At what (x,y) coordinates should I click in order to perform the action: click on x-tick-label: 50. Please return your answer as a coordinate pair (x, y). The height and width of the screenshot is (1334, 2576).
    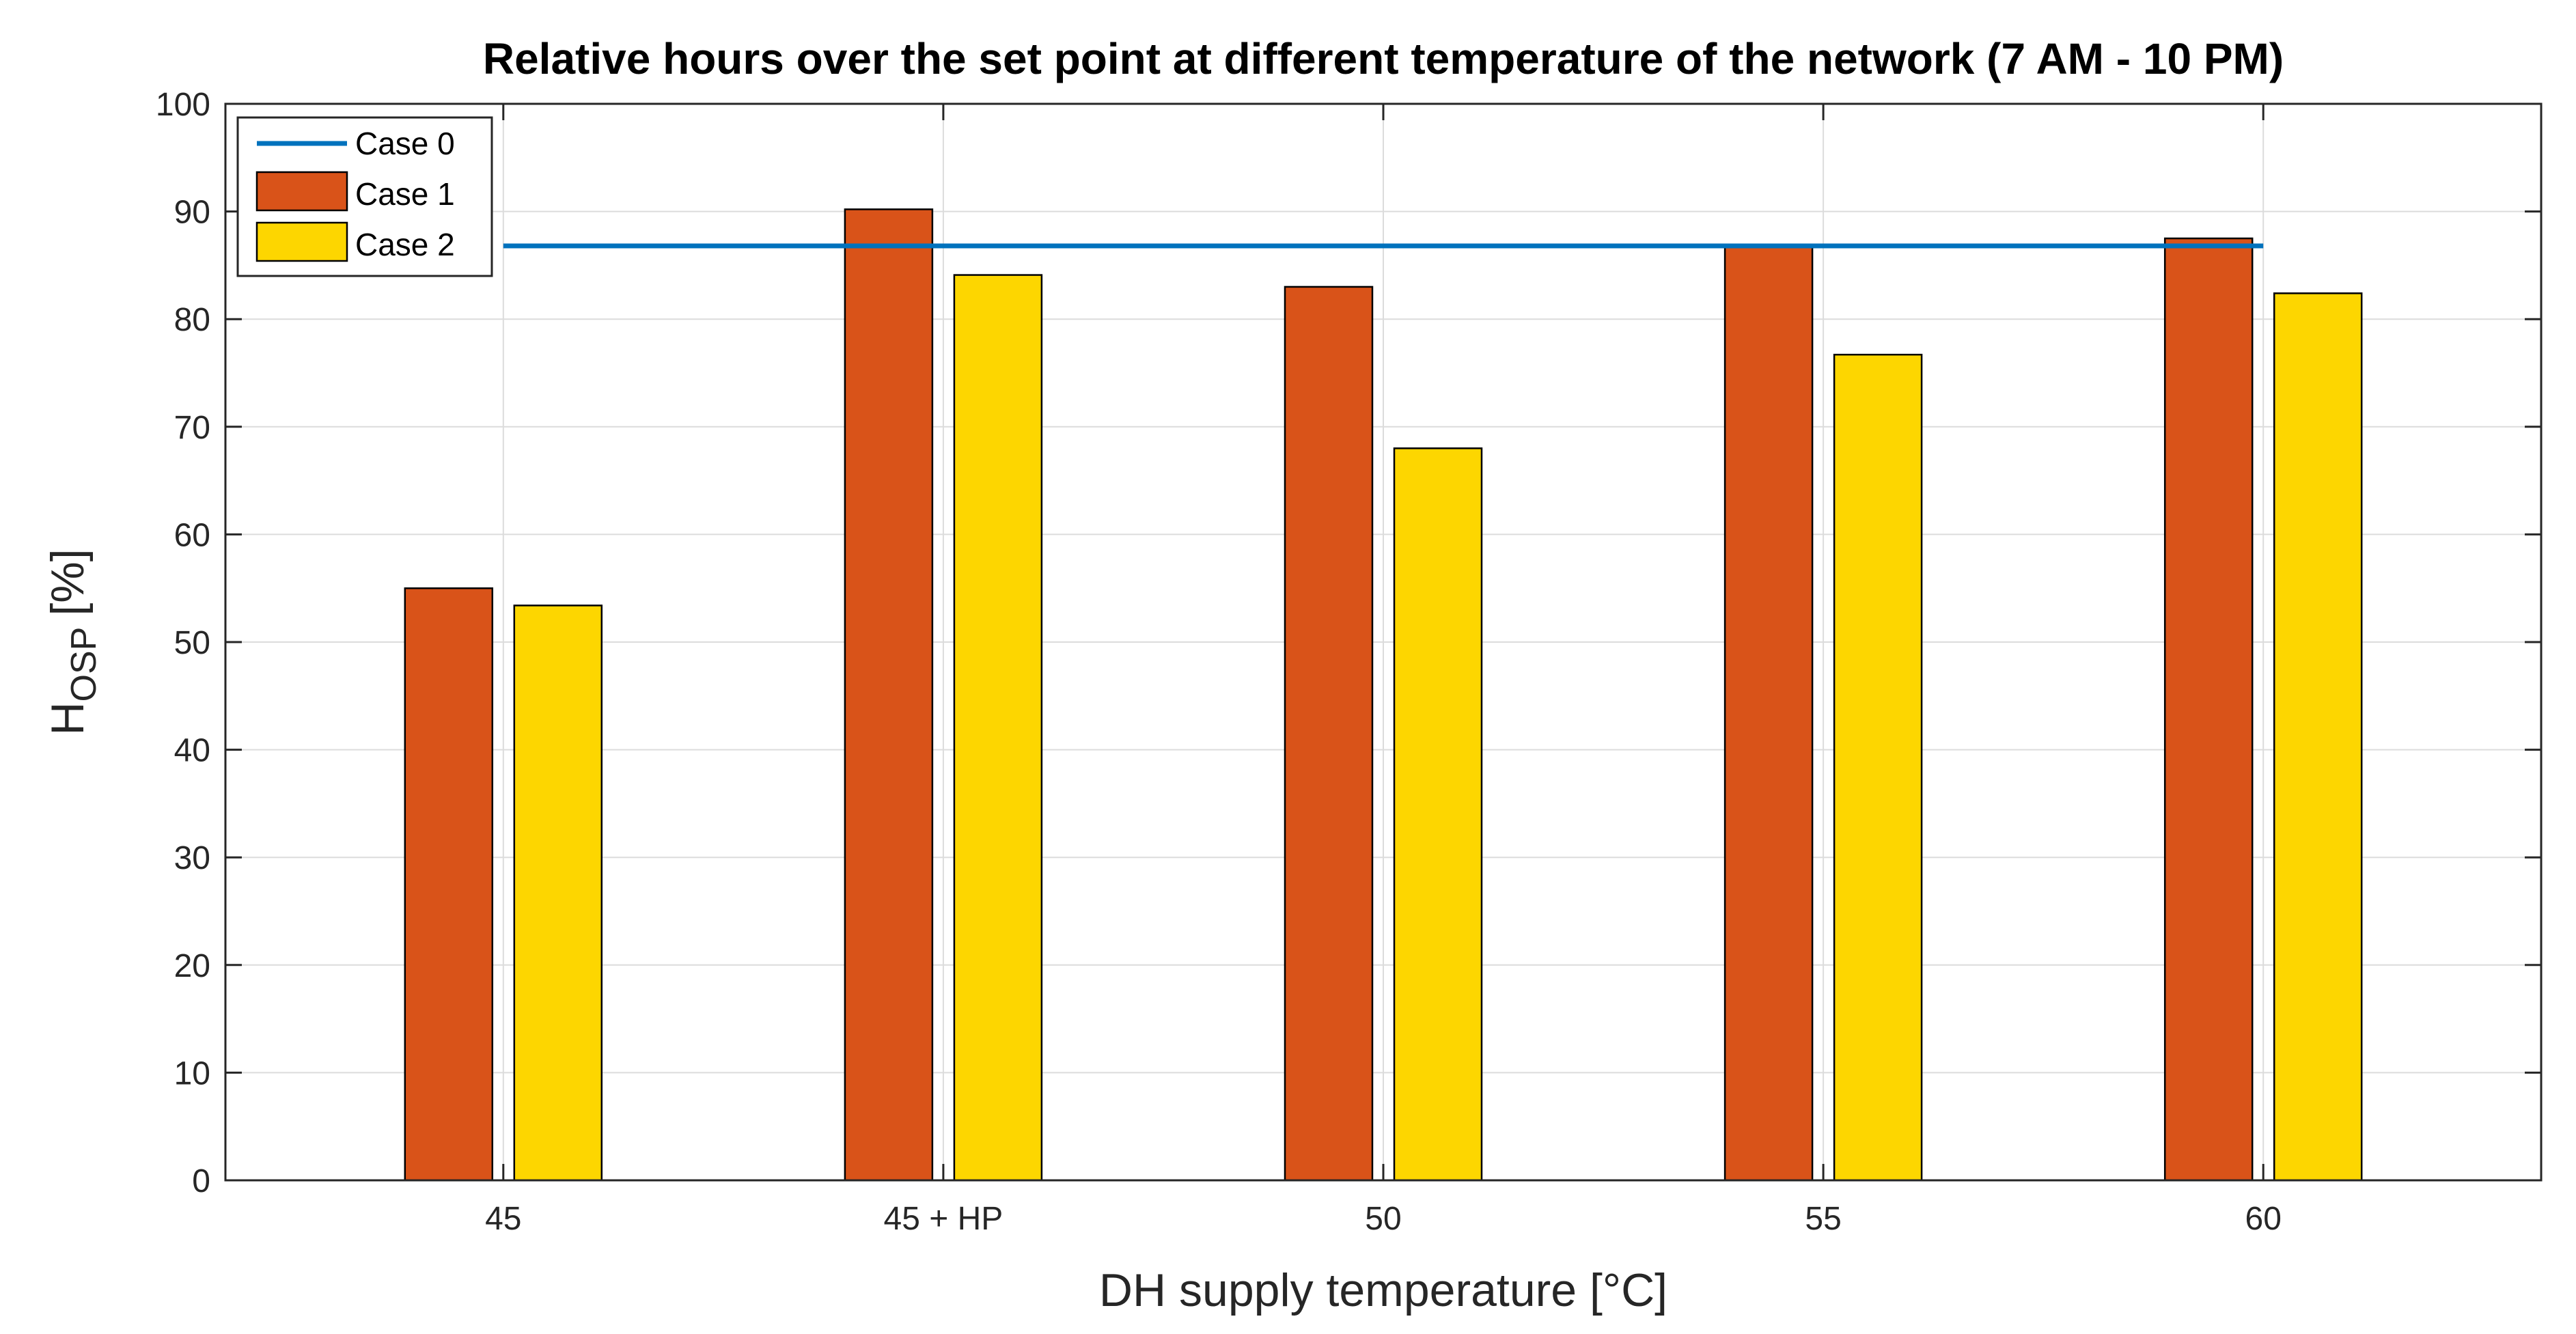
    Looking at the image, I should click on (1383, 1219).